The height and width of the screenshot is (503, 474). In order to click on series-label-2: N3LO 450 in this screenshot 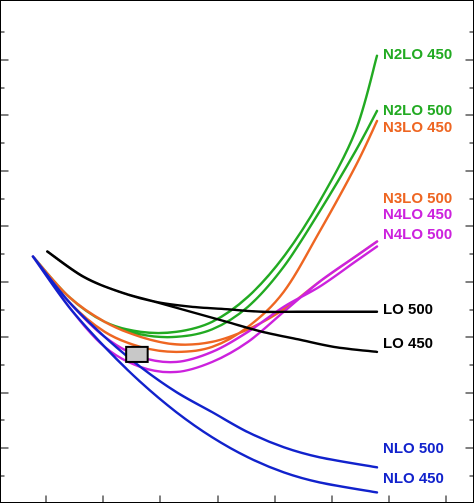, I will do `click(417, 127)`.